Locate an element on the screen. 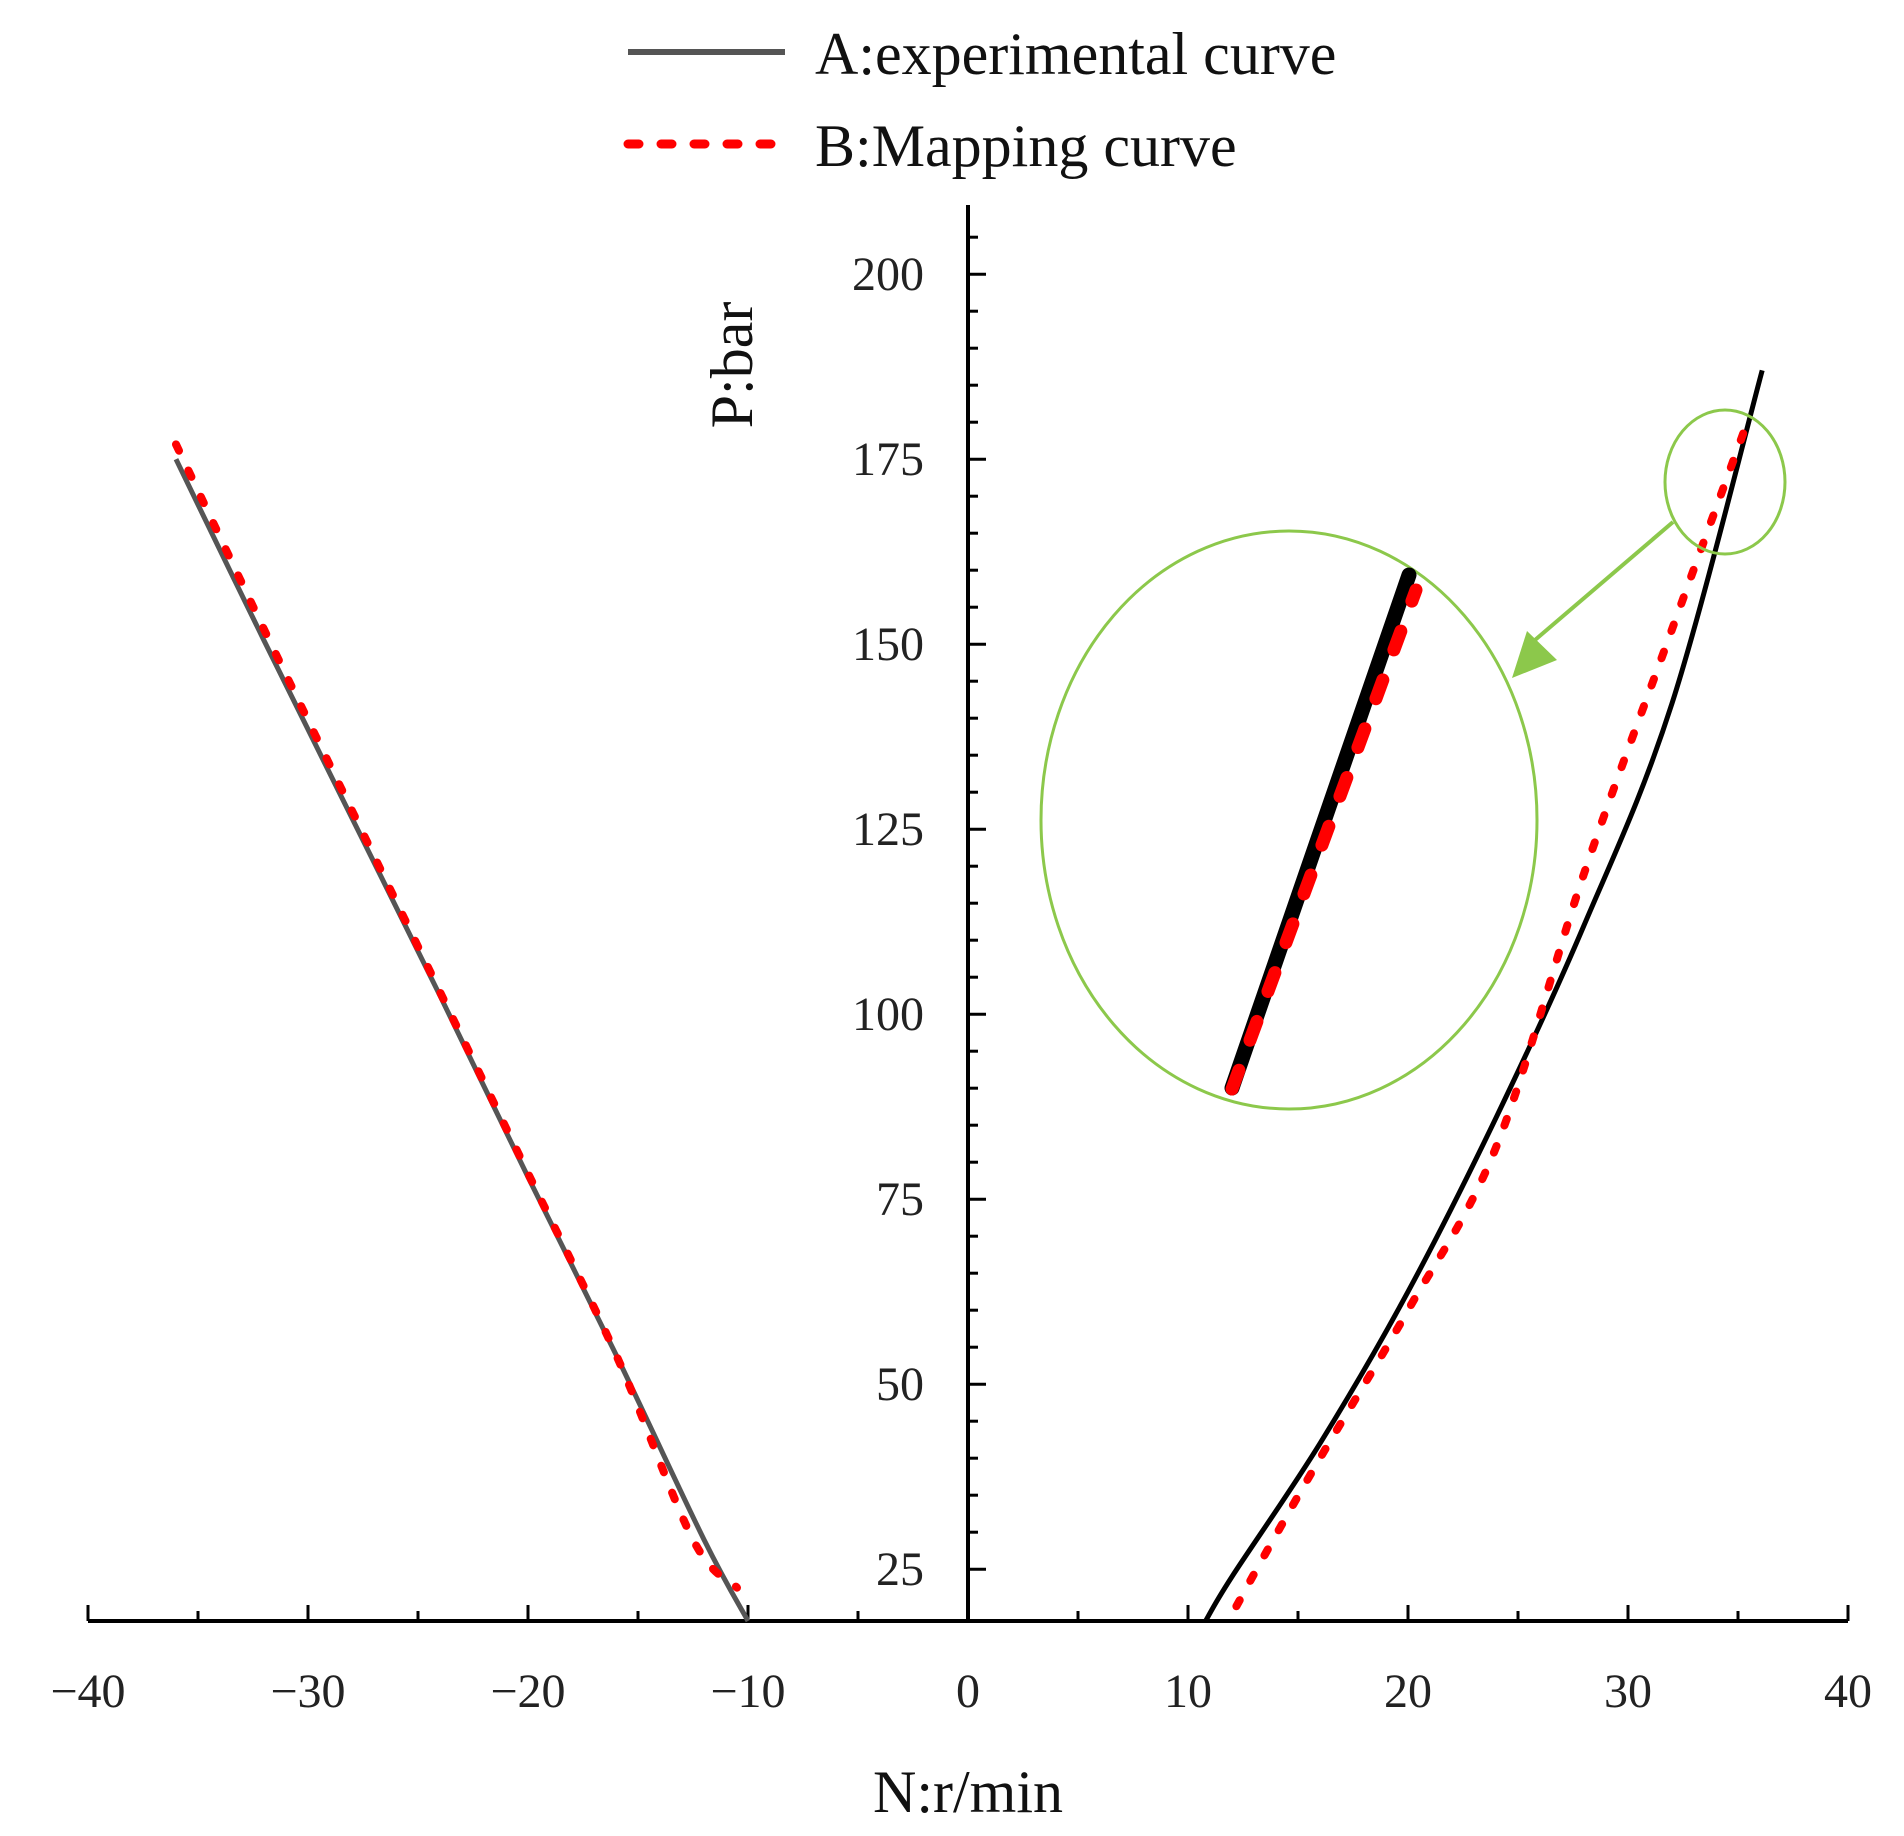 This screenshot has height=1836, width=1904. x-tick-label-8: 40 is located at coordinates (1848, 1691).